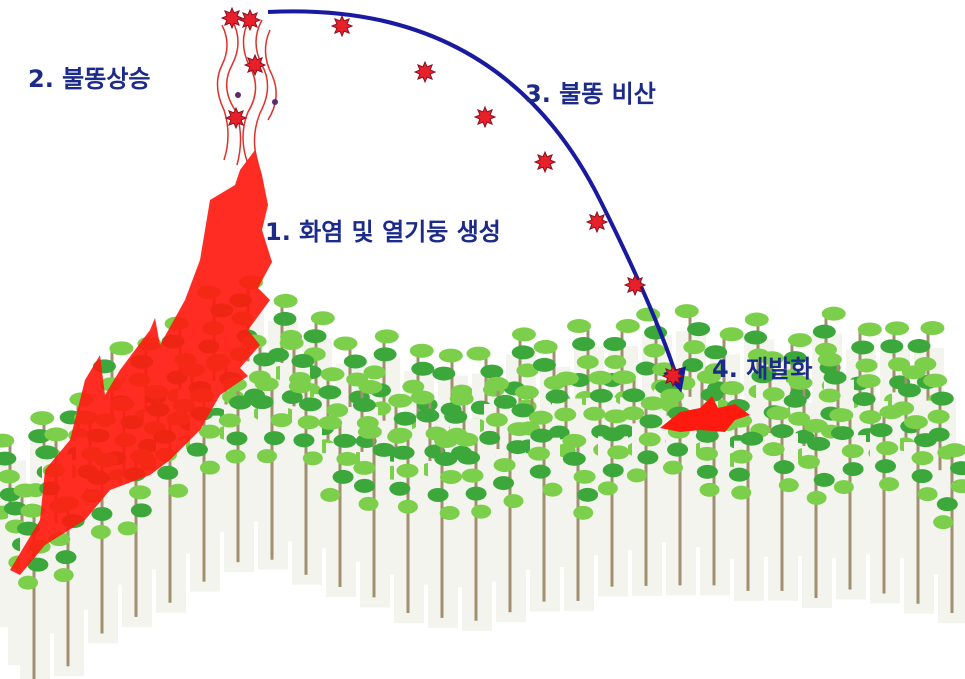 The image size is (965, 679). What do you see at coordinates (246, 92) in the screenshot?
I see `rising-plume` at bounding box center [246, 92].